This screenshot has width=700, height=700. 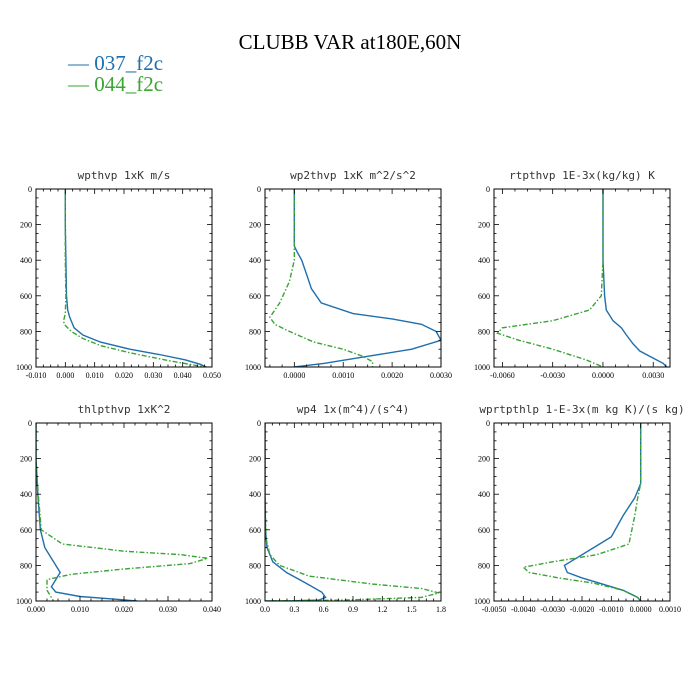 What do you see at coordinates (36, 375) in the screenshot?
I see `x-tick-label: -0.010` at bounding box center [36, 375].